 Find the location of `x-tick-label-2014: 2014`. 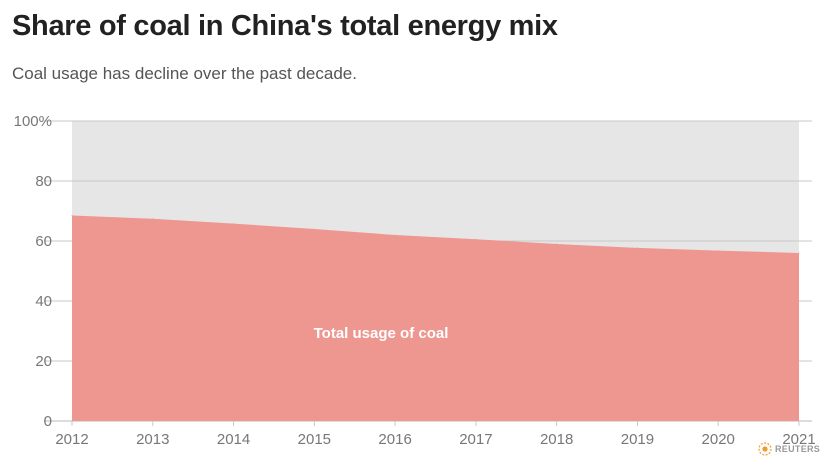

x-tick-label-2014: 2014 is located at coordinates (233, 439).